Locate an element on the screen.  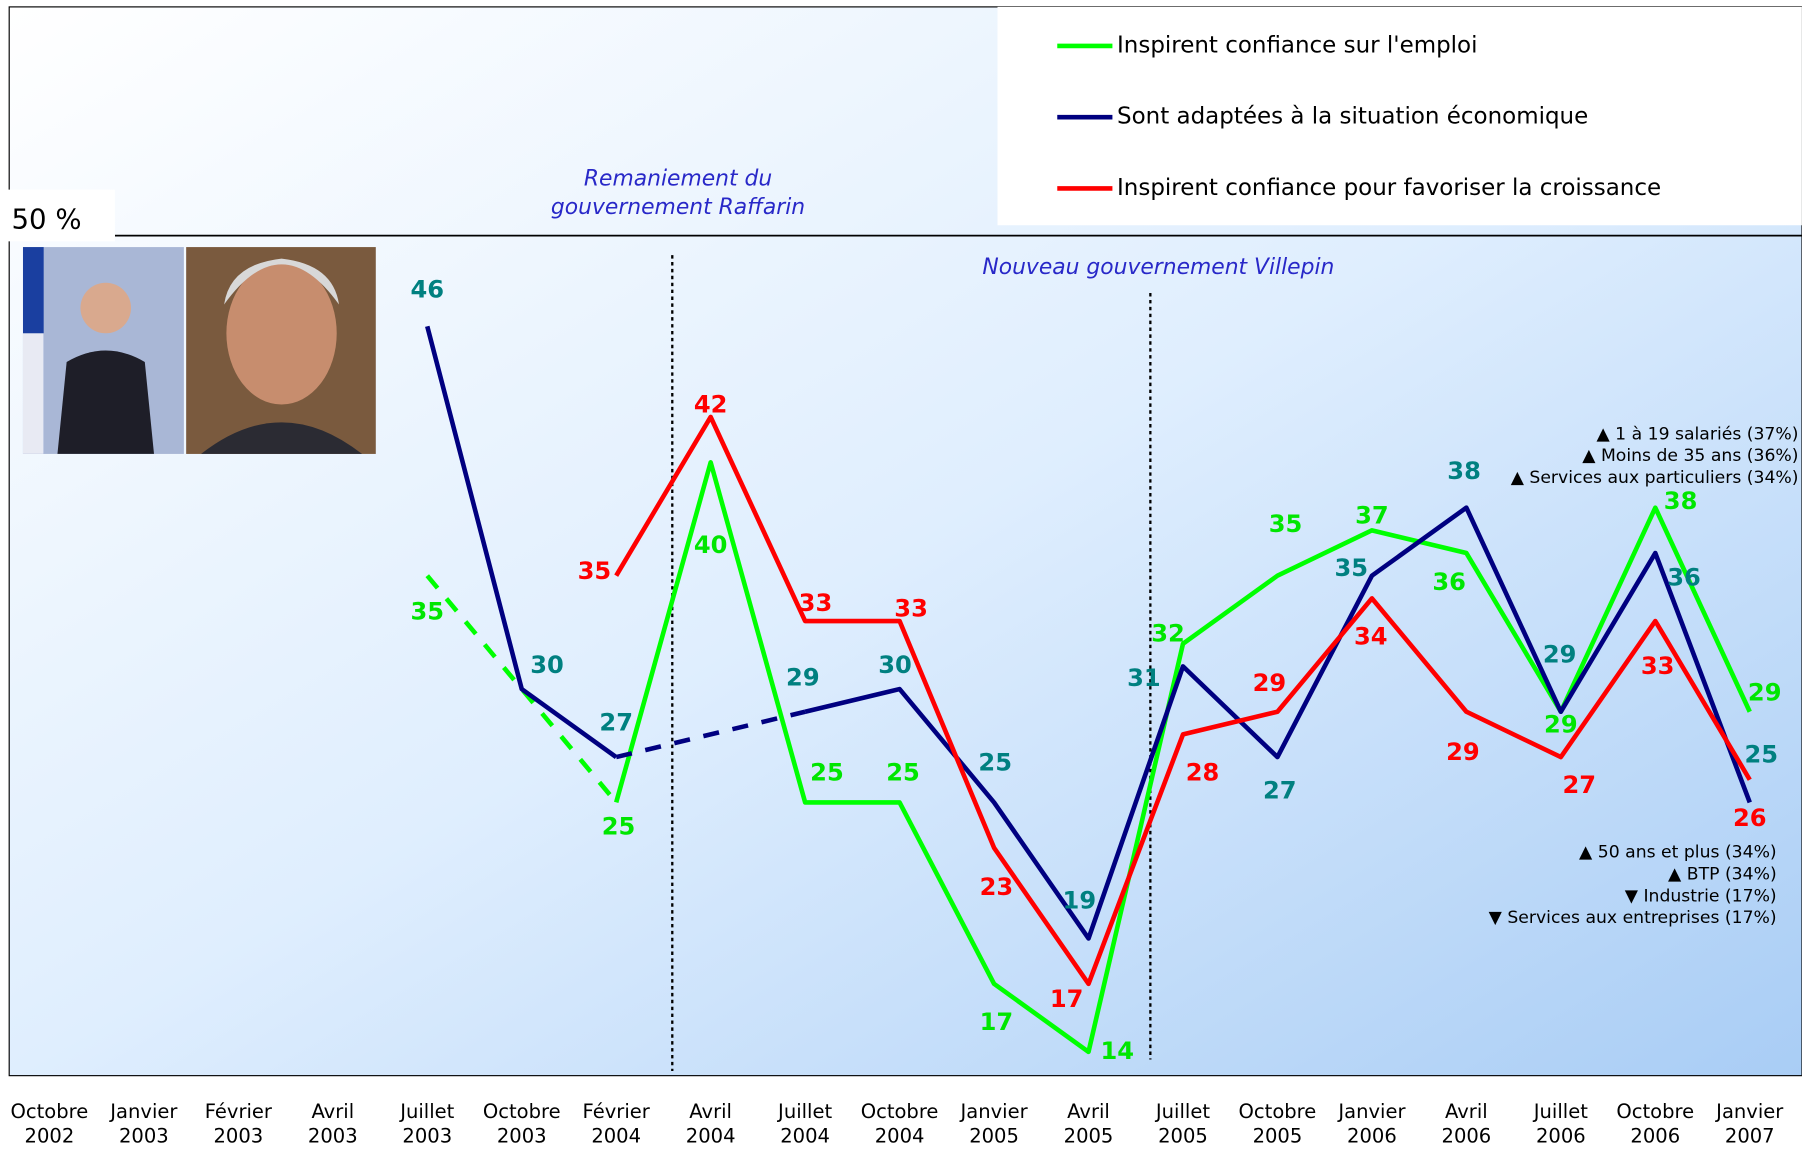
annotation: Nouveau gouvernement Villepin is located at coordinates (1158, 267).